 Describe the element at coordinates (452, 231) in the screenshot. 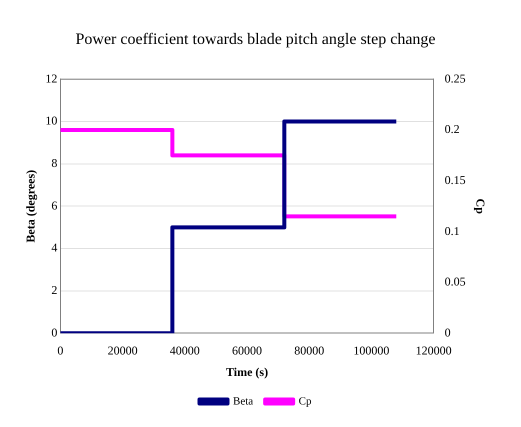

I see `y2-tick-label: 0.1` at that location.